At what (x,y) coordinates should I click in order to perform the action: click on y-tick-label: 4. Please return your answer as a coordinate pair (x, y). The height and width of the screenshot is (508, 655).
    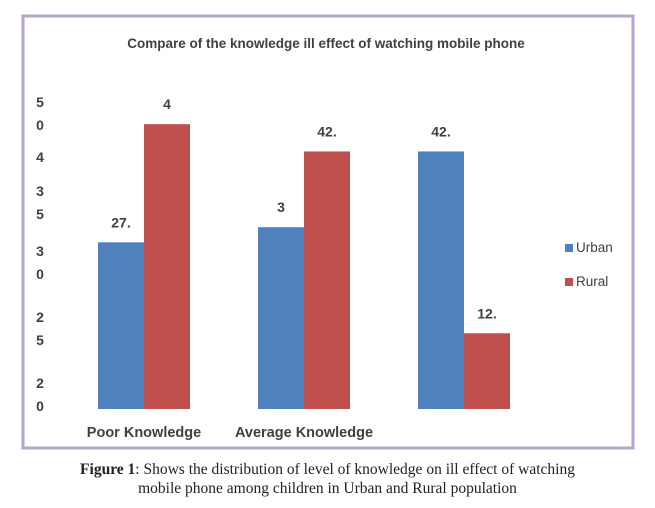
    Looking at the image, I should click on (40, 157).